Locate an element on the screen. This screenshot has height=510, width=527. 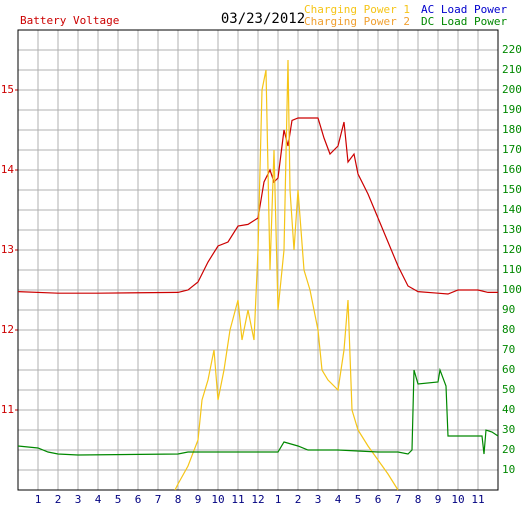
legend-entry: AC Load Power is located at coordinates (464, 9).